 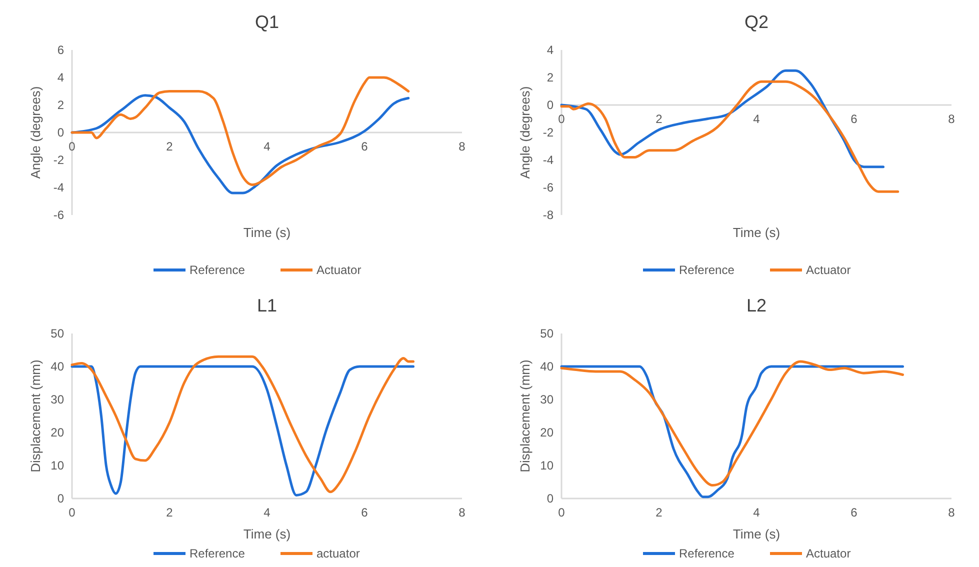 What do you see at coordinates (267, 22) in the screenshot?
I see `chart-title: Q1` at bounding box center [267, 22].